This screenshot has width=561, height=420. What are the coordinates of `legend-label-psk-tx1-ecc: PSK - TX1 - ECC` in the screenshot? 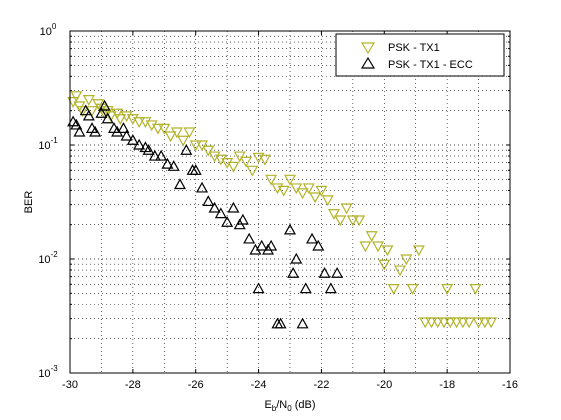 It's located at (430, 65).